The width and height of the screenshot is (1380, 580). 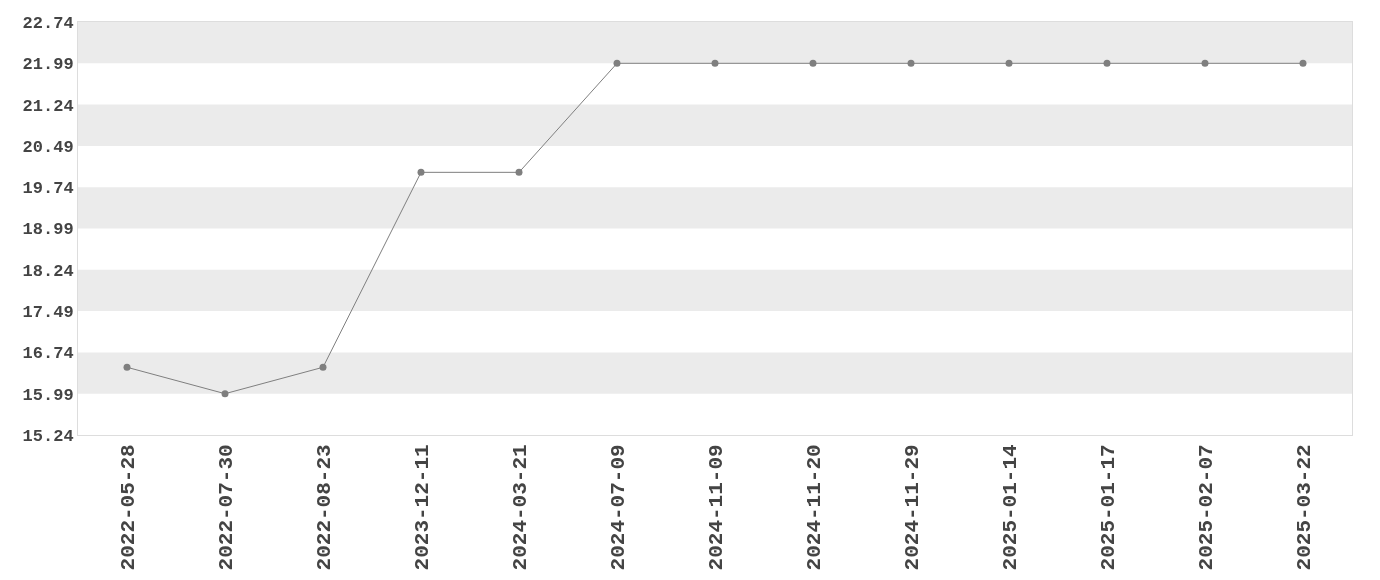 I want to click on y-tick-label: 21.99, so click(x=48, y=65).